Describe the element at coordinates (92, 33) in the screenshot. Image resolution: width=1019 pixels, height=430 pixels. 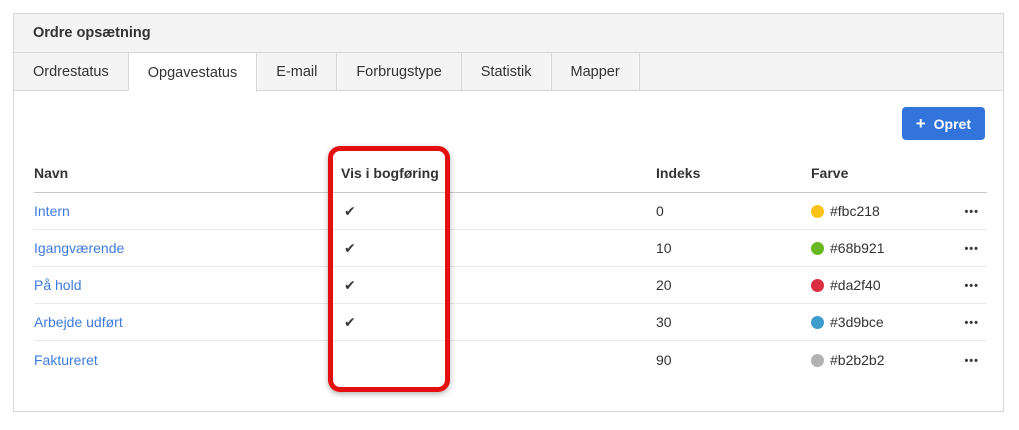
I see `page-title: Ordre opsætning` at that location.